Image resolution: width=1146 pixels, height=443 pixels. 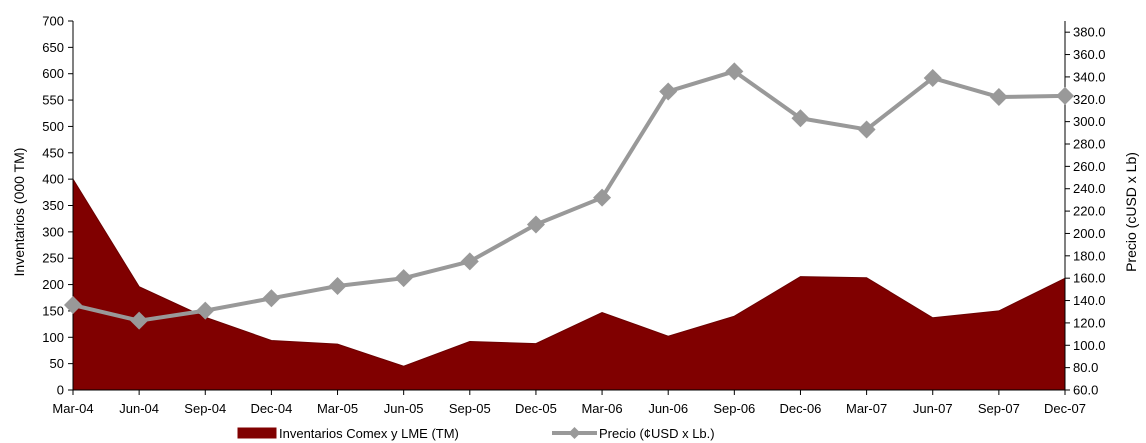 What do you see at coordinates (933, 408) in the screenshot?
I see `x-tick-label: Jun-07` at bounding box center [933, 408].